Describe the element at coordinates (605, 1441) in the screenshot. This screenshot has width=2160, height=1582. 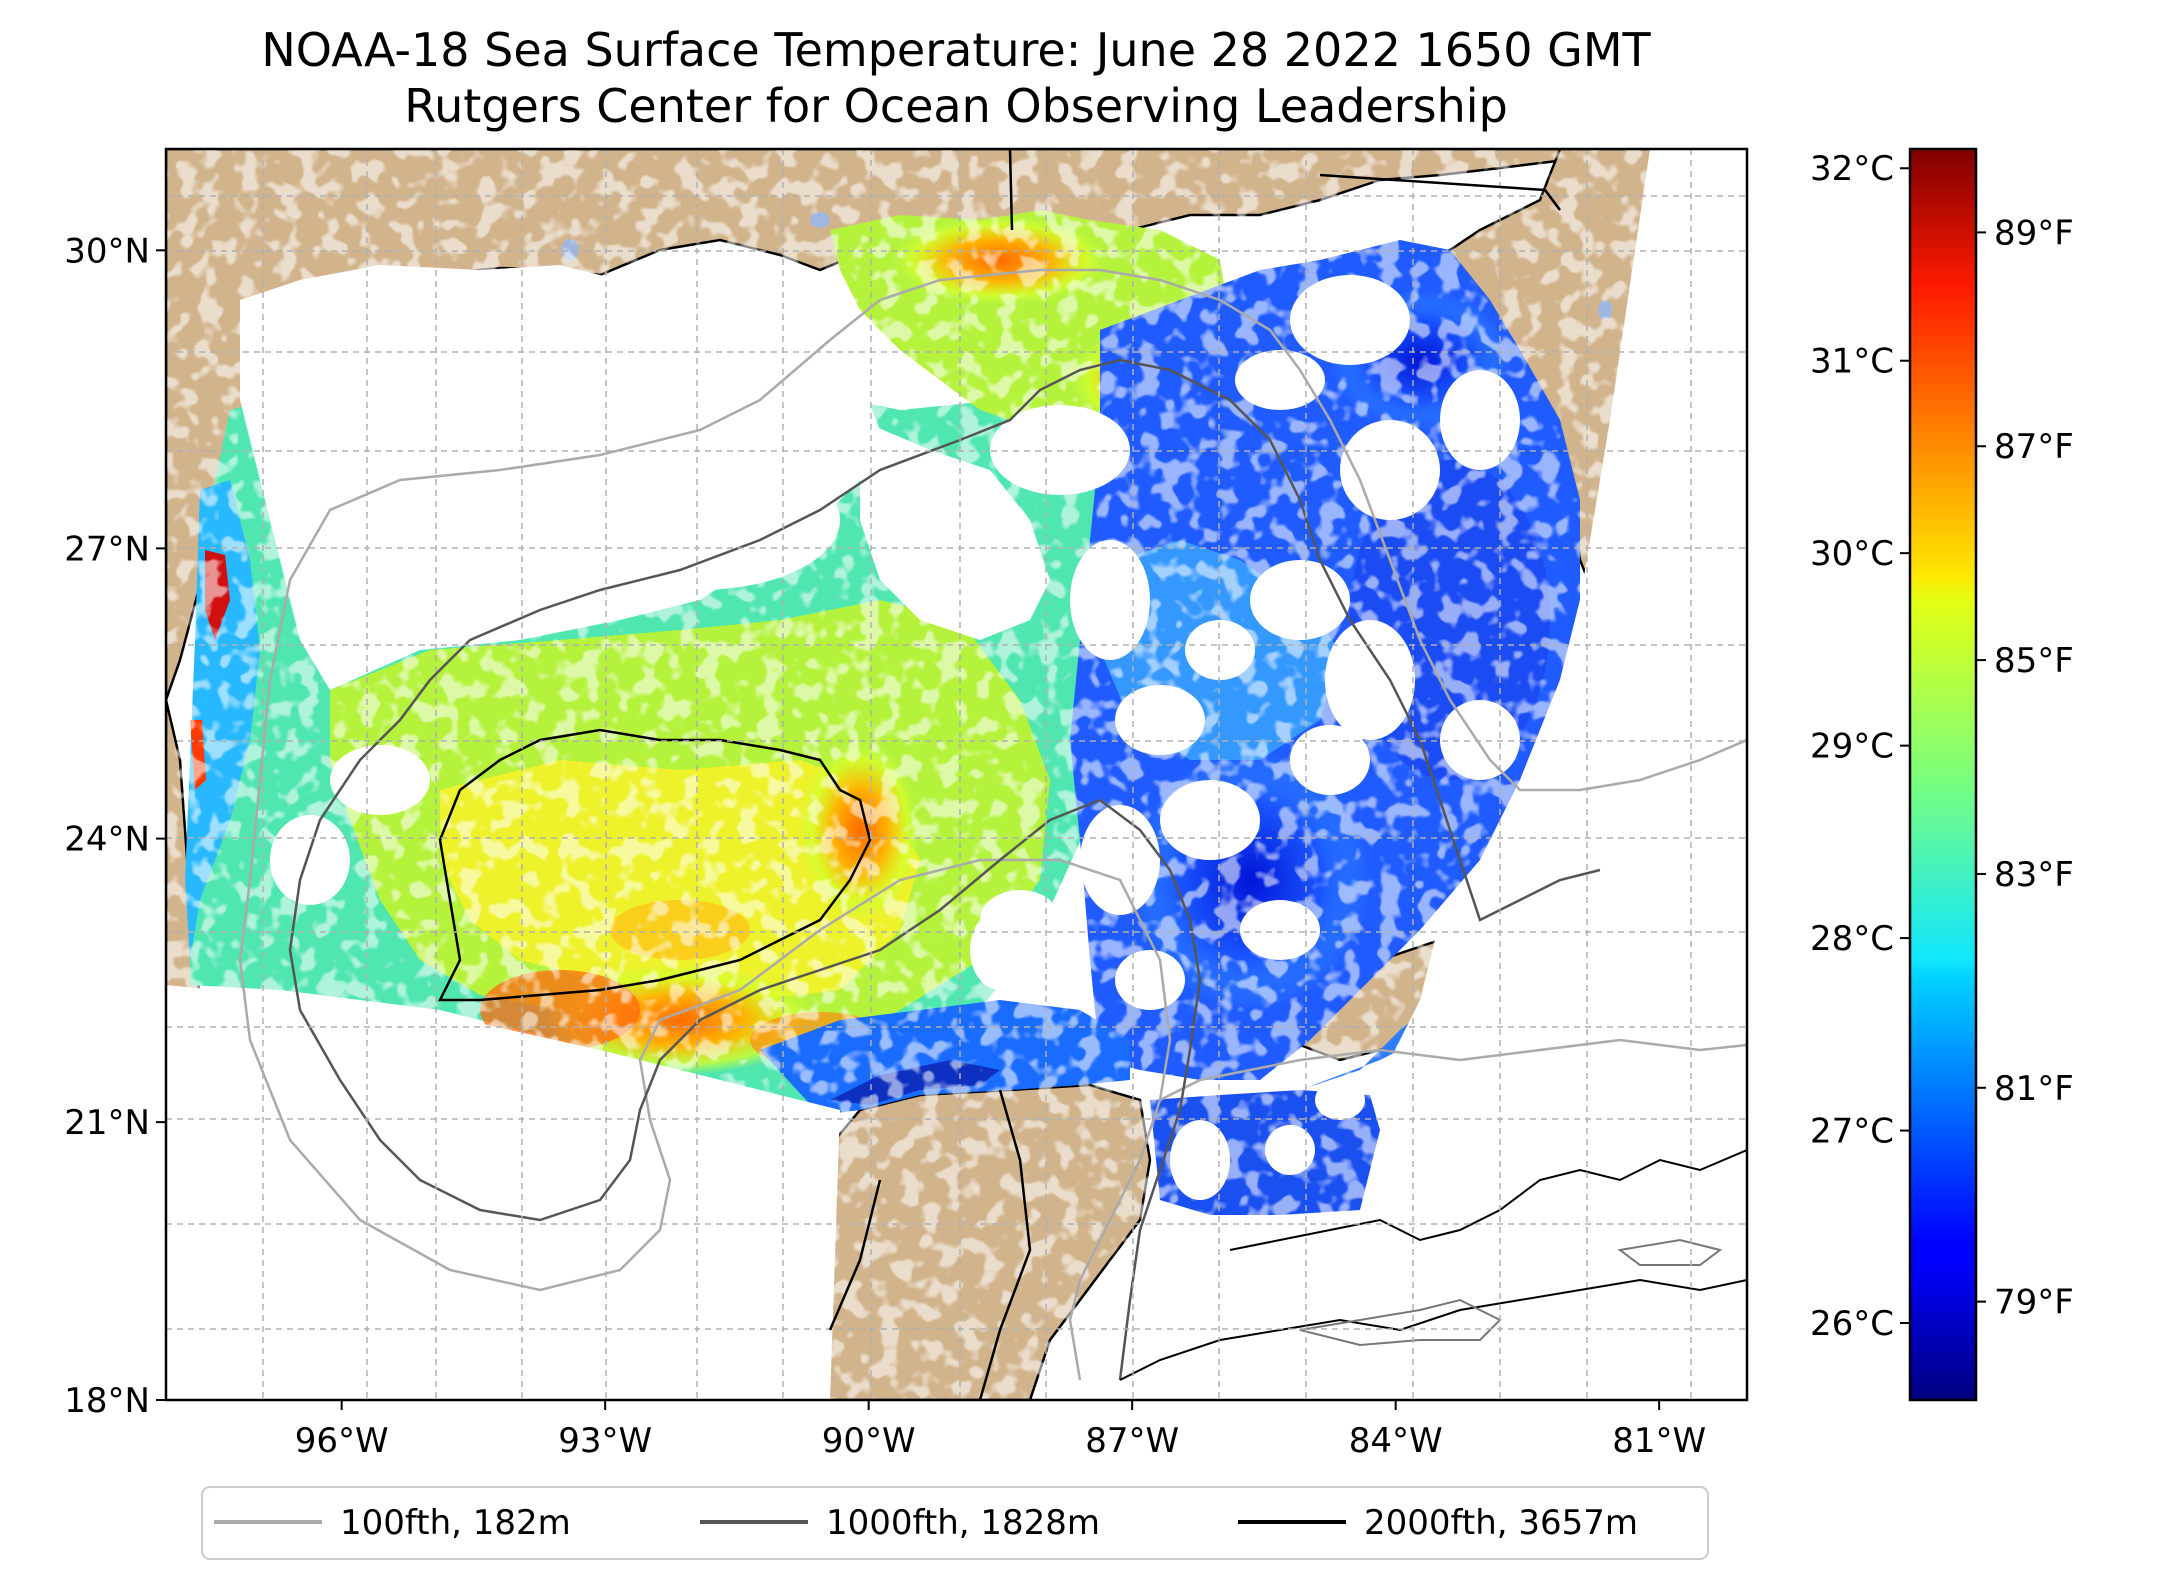
I see `lon-tick-label: 93°W` at that location.